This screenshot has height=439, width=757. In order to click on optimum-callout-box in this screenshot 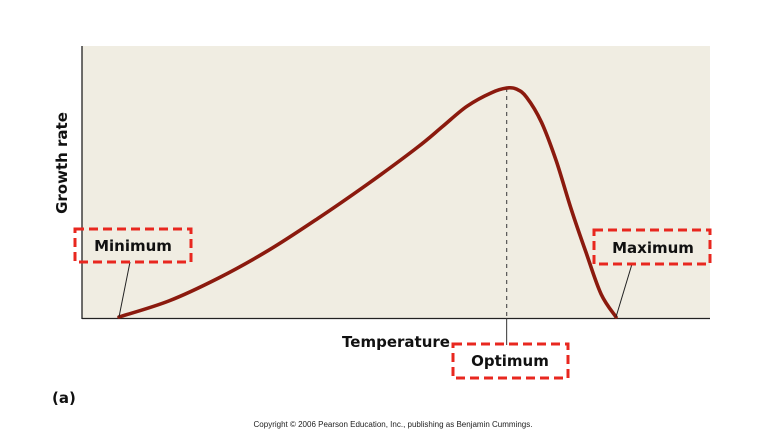, I will do `click(510, 361)`.